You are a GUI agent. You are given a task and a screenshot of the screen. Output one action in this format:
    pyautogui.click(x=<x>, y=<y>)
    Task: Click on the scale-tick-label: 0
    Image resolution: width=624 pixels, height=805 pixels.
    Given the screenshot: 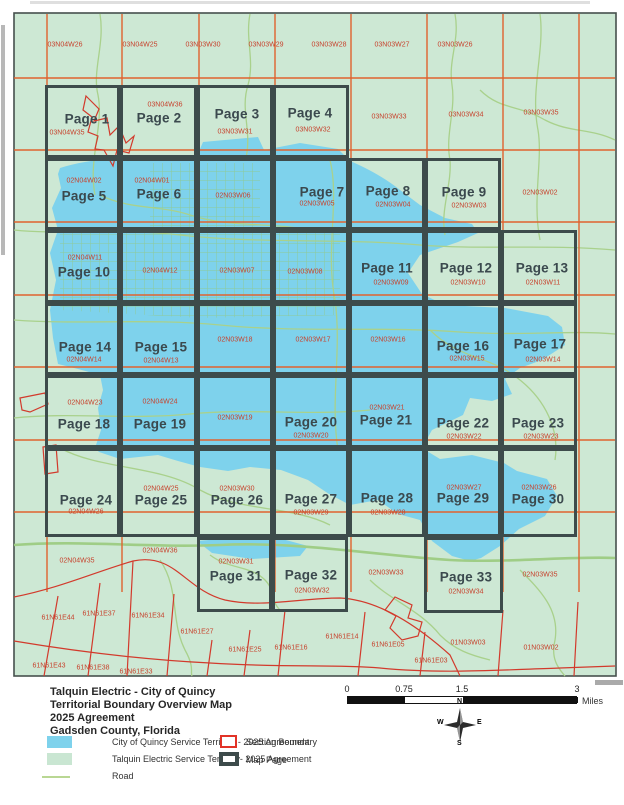 What is the action you would take?
    pyautogui.click(x=347, y=689)
    